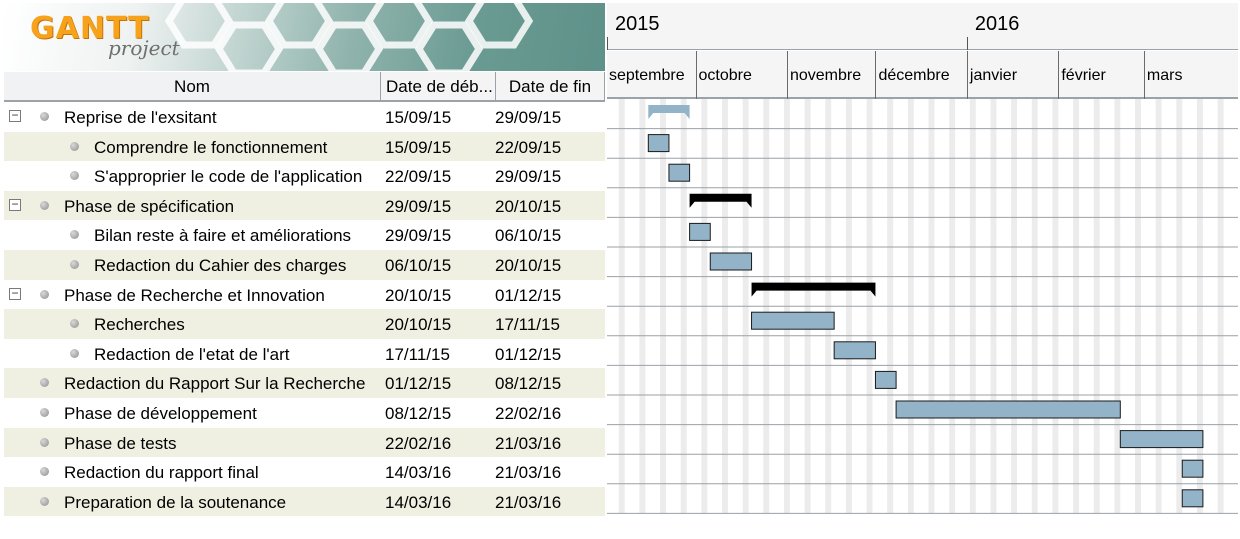 This screenshot has width=1240, height=539. What do you see at coordinates (967, 43) in the screenshot?
I see `year-tick` at bounding box center [967, 43].